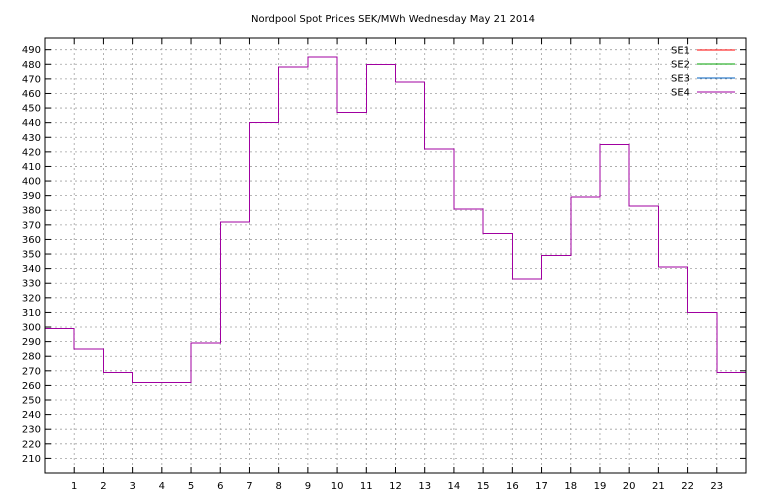 Image resolution: width=768 pixels, height=500 pixels. I want to click on y-tick-label: 330, so click(31, 284).